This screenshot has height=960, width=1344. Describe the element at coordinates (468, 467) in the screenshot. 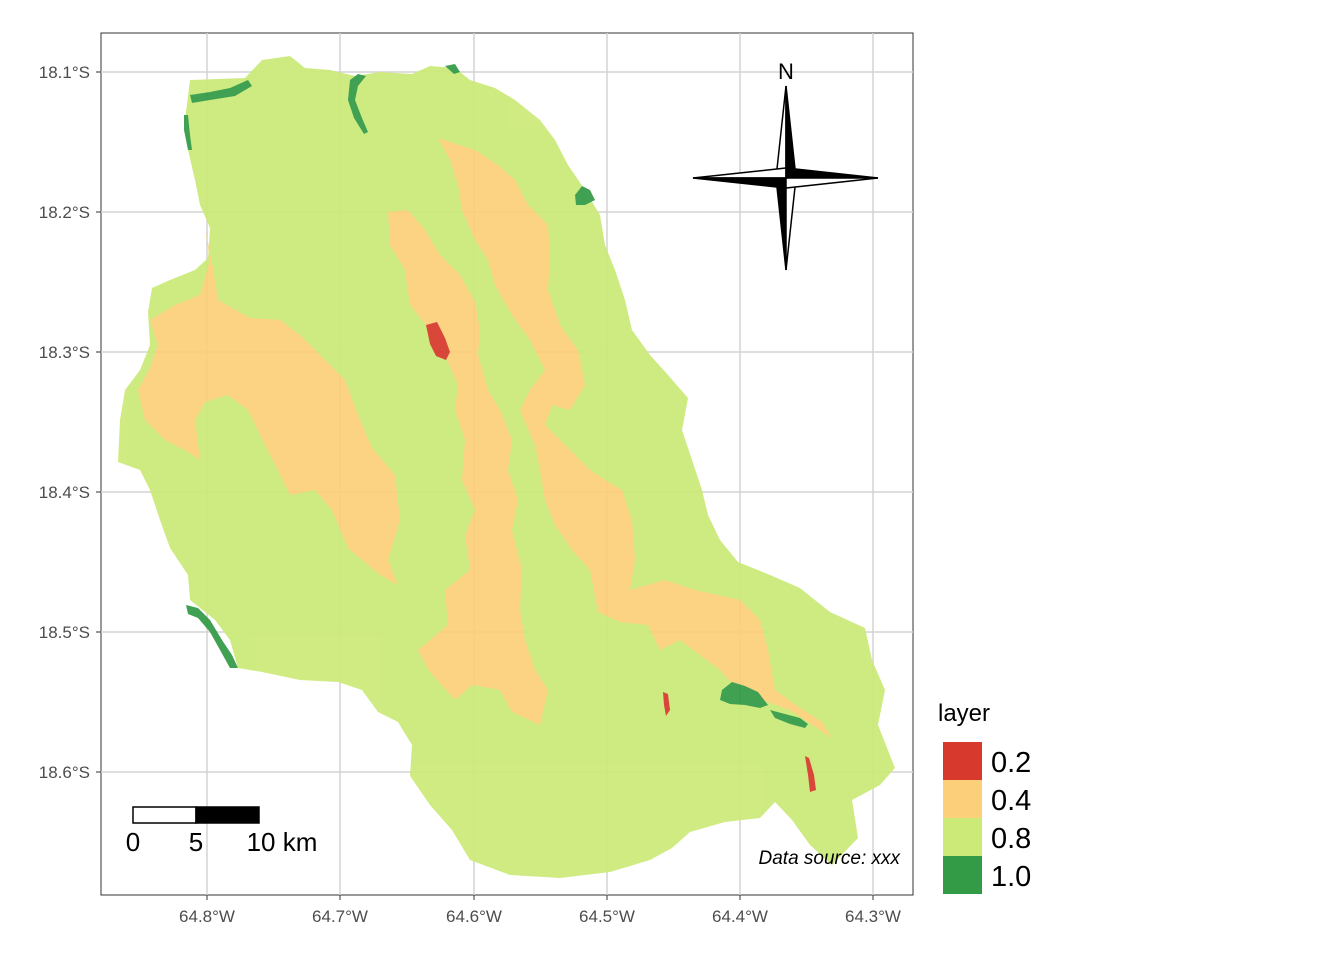

I see `basin-class-0-4-central` at that location.